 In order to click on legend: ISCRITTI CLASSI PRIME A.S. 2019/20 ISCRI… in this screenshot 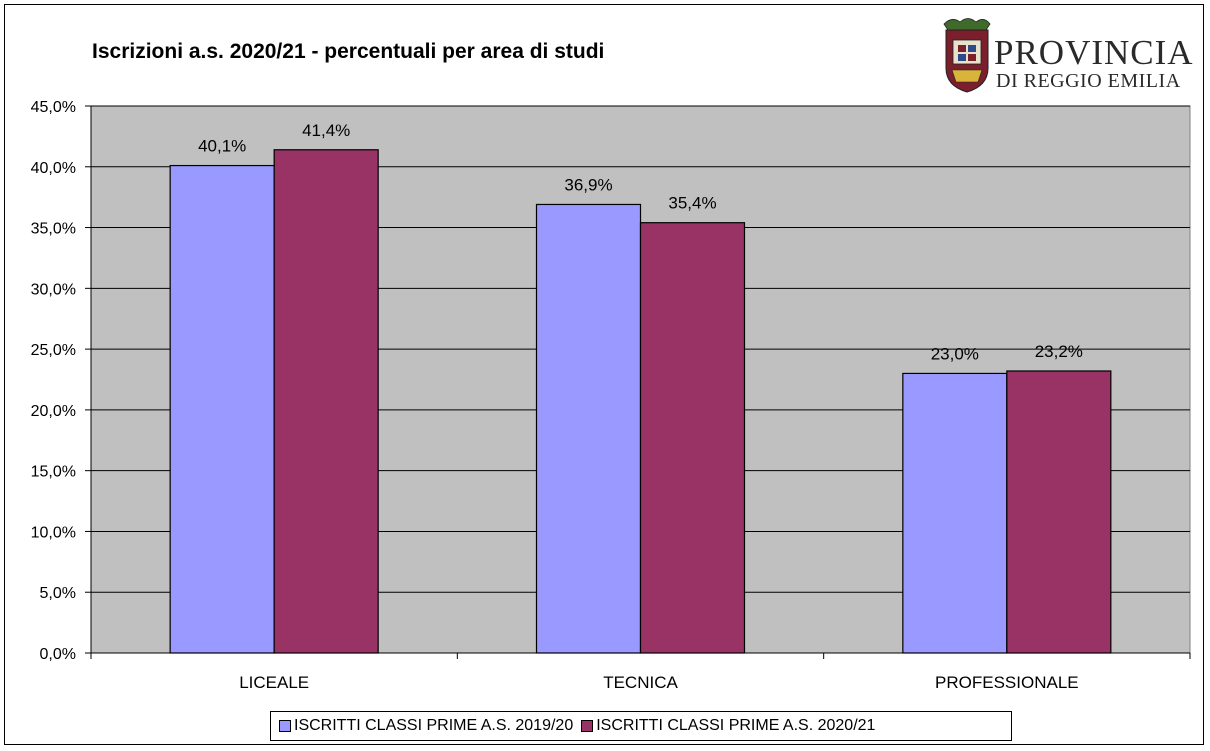, I will do `click(641, 726)`.